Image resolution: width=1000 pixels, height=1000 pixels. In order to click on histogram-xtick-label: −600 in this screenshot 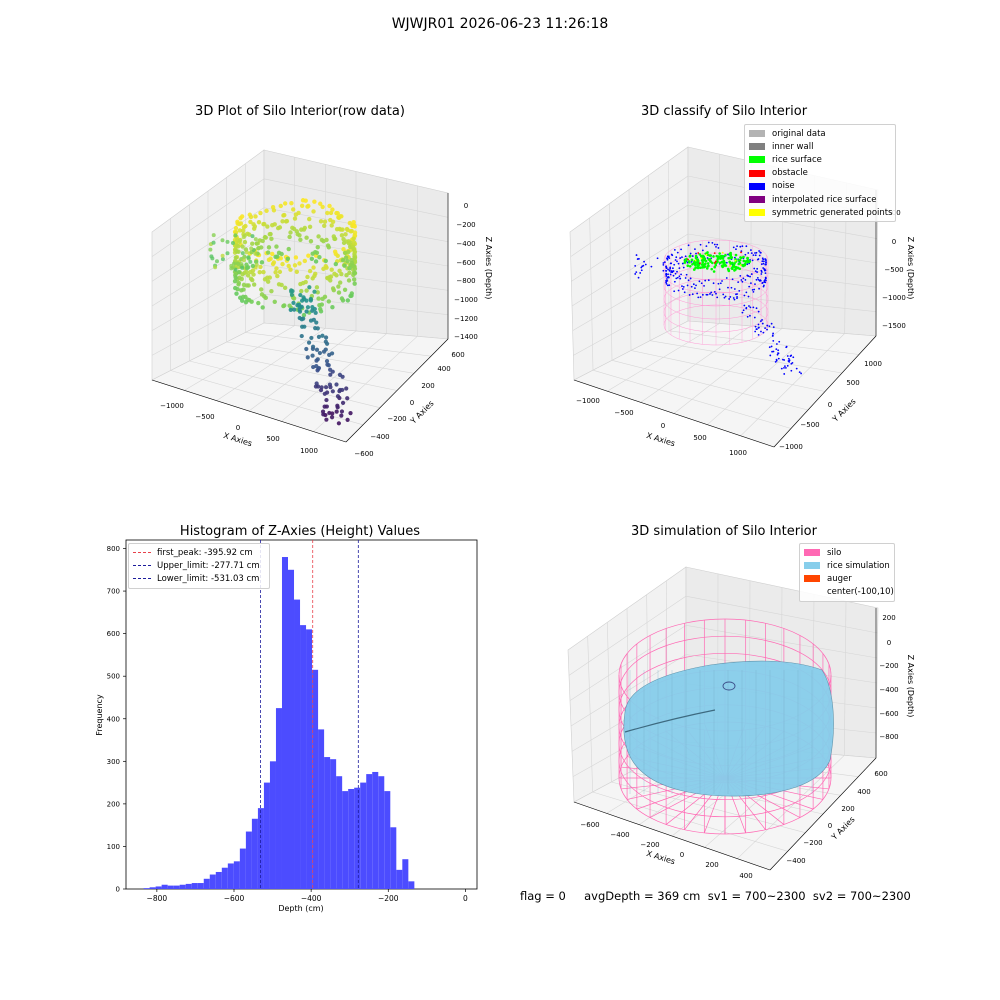, I will do `click(234, 898)`.